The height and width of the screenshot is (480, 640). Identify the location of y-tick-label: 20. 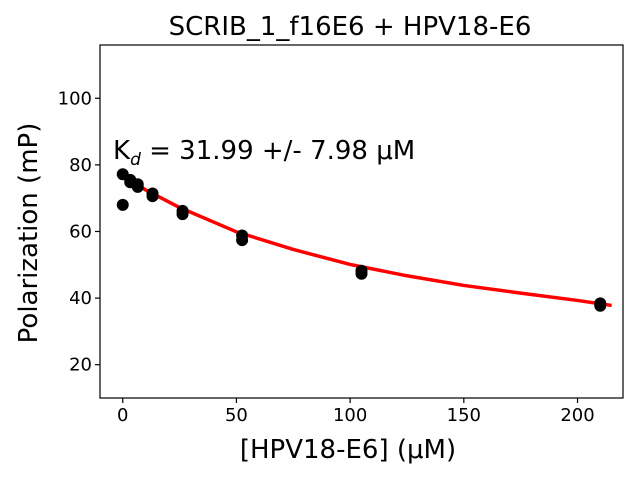
(80, 365).